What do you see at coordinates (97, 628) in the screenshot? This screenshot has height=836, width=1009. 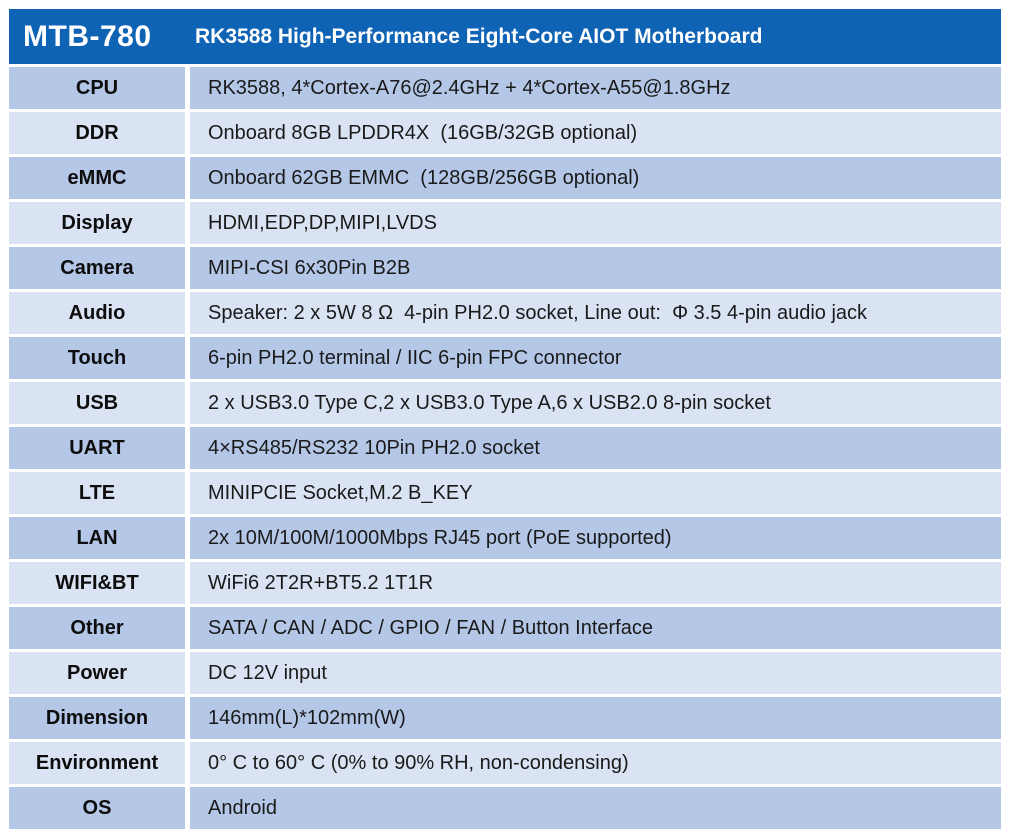 I see `spec-label: Other` at bounding box center [97, 628].